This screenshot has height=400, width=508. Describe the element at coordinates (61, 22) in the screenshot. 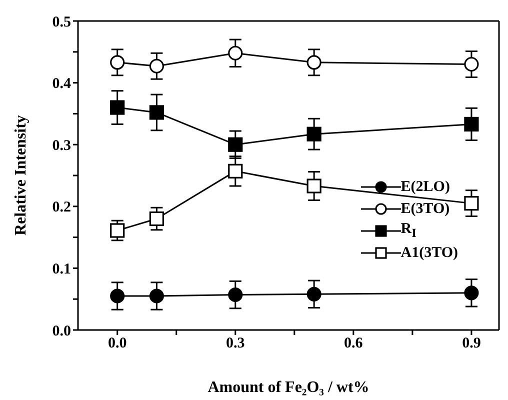

I see `y-tick-label: 0.5` at that location.